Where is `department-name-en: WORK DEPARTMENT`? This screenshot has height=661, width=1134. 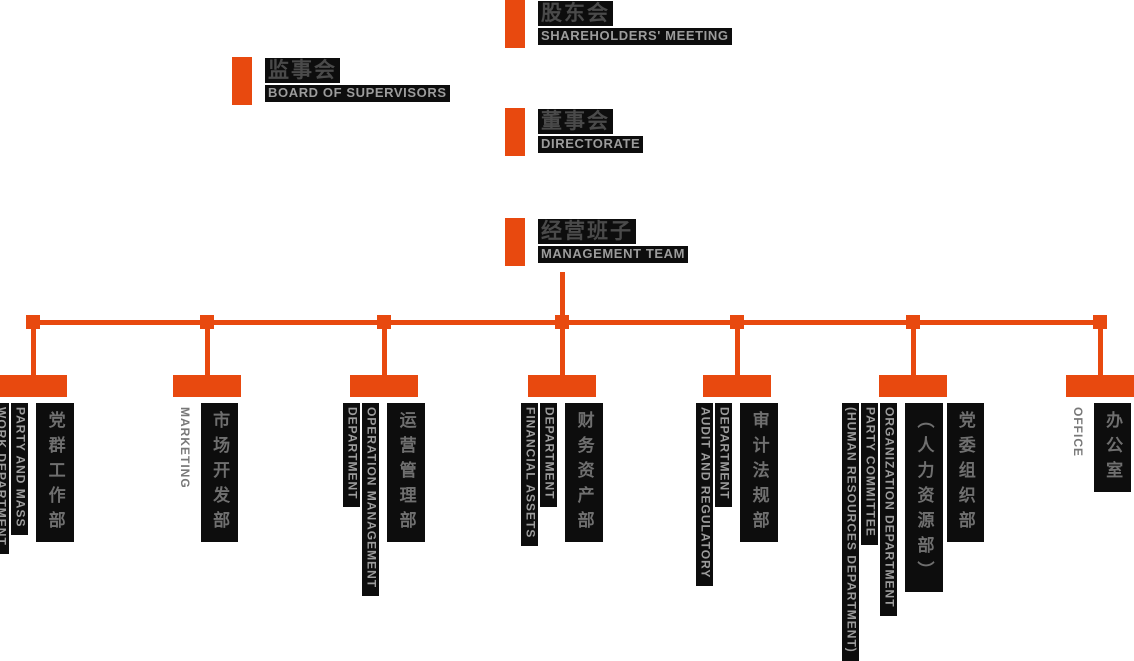
department-name-en: WORK DEPARTMENT is located at coordinates (5, 478).